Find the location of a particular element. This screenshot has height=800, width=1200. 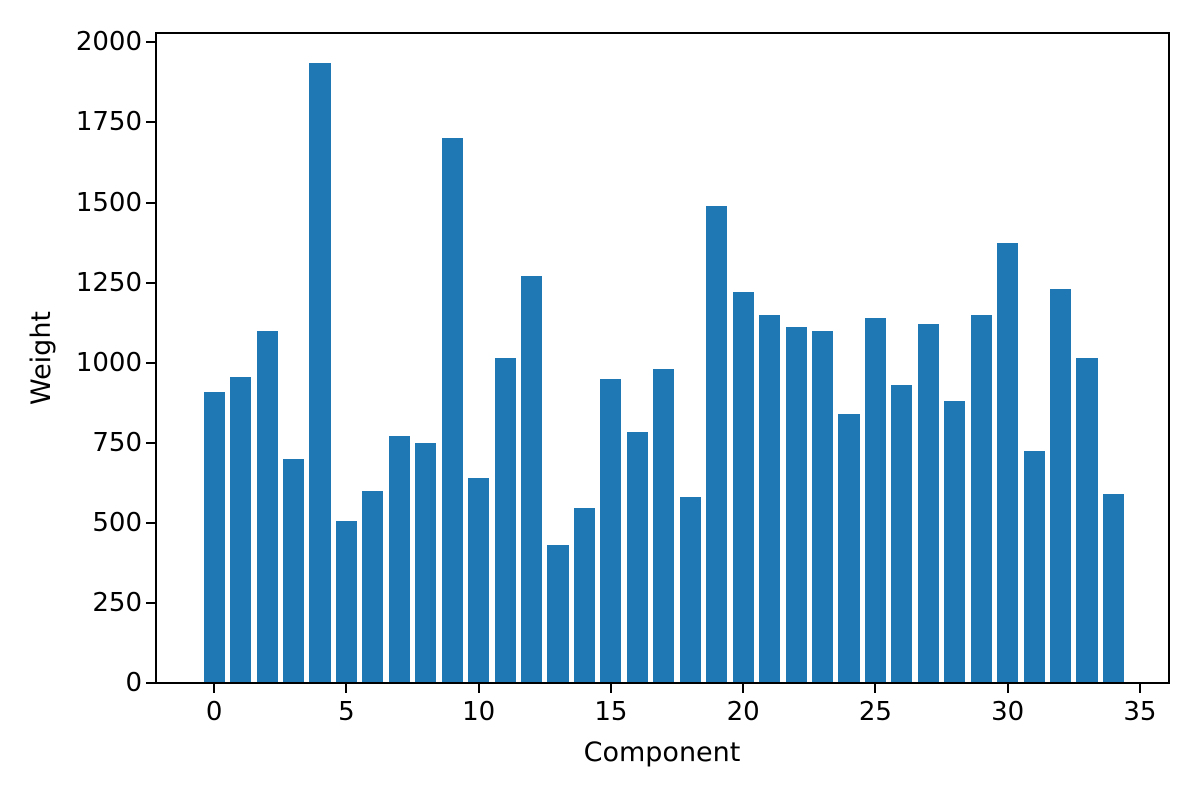

x-tick-label: 10 is located at coordinates (479, 712).